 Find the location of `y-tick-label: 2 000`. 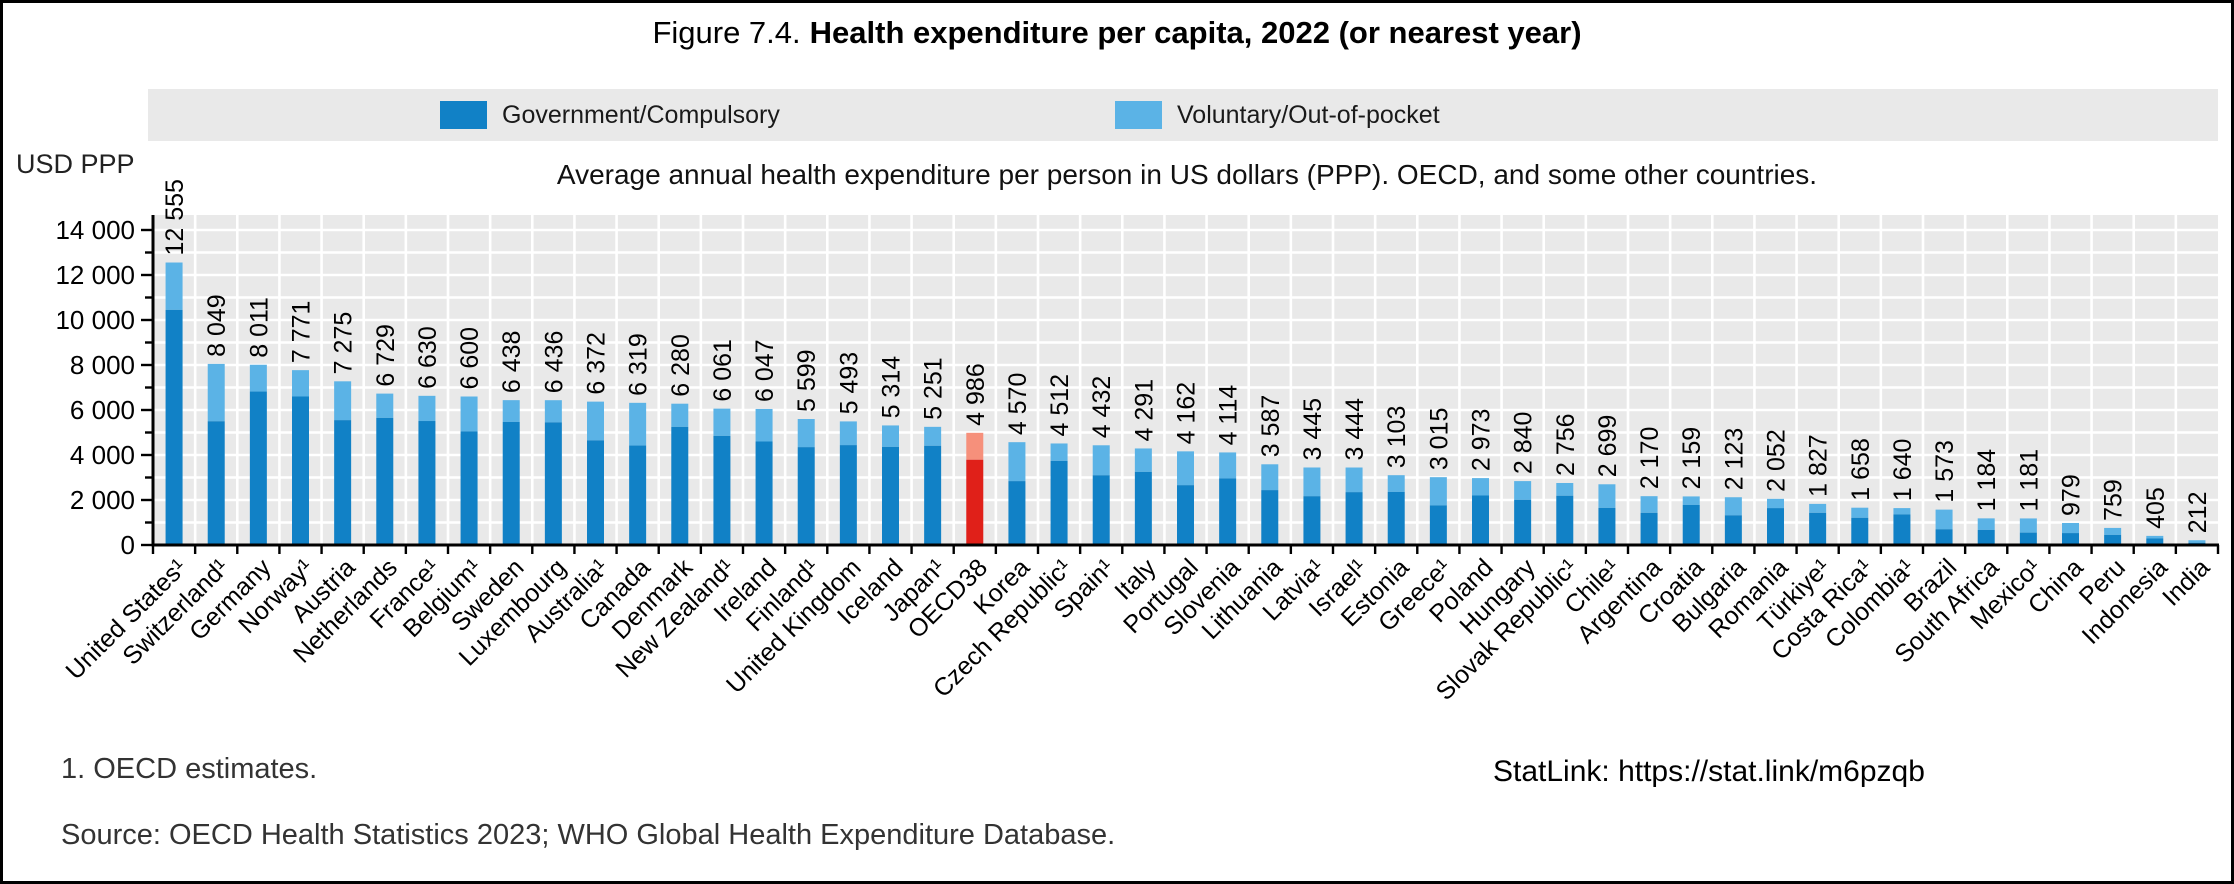

y-tick-label: 2 000 is located at coordinates (102, 500).